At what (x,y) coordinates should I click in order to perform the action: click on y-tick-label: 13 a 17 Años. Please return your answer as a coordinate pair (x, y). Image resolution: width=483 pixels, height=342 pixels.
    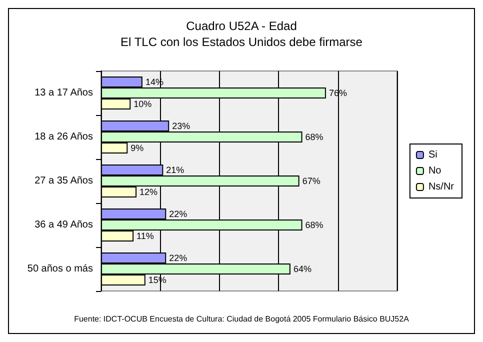
    Looking at the image, I should click on (63, 93).